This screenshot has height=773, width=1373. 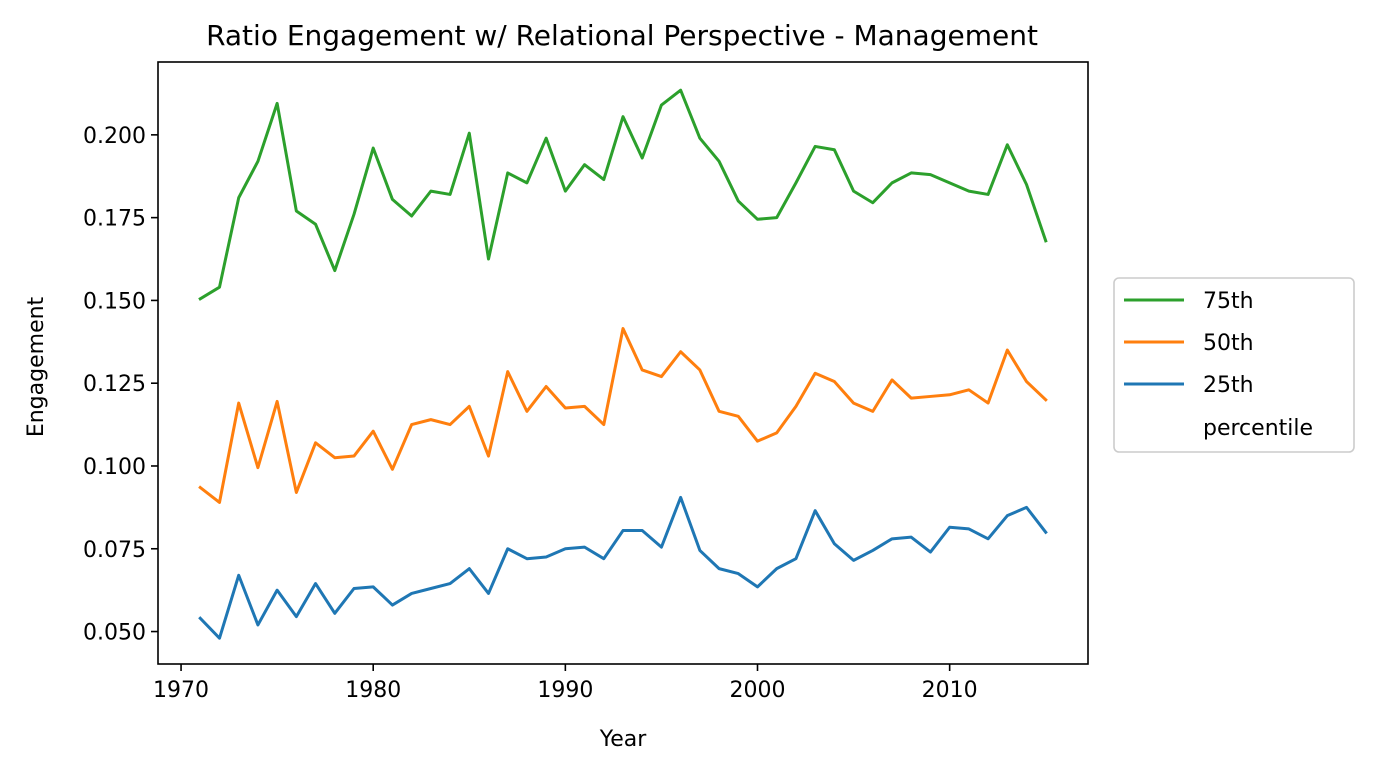 What do you see at coordinates (623, 739) in the screenshot?
I see `x-axis-label: Year` at bounding box center [623, 739].